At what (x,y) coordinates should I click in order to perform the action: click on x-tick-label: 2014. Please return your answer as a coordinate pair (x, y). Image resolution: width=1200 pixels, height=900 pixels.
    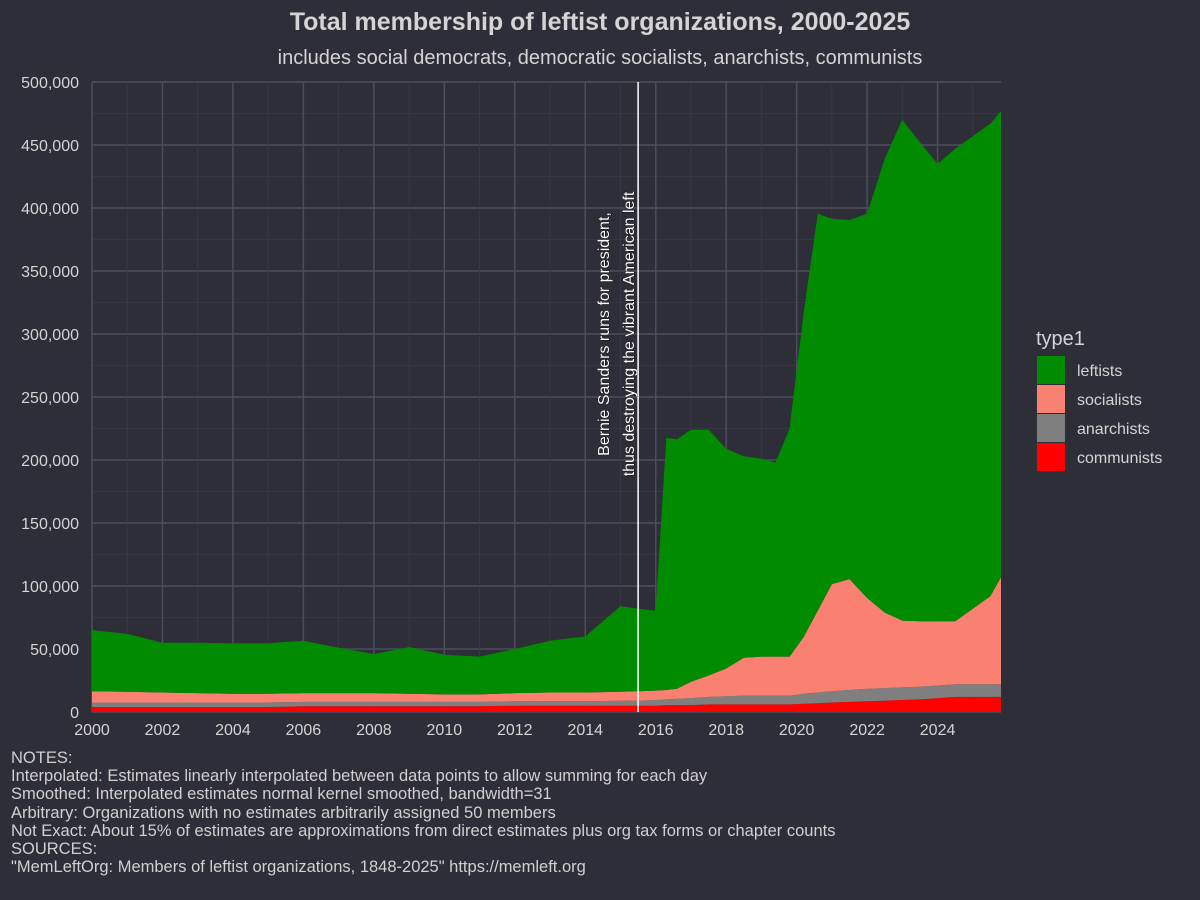
    Looking at the image, I should click on (585, 730).